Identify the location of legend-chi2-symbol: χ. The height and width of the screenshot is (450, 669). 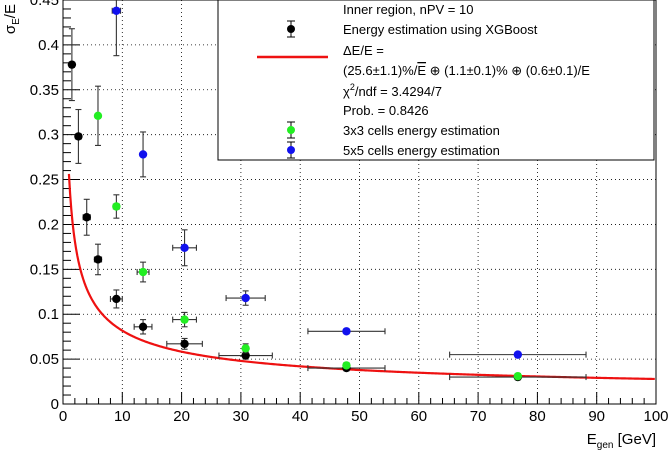
(346, 91).